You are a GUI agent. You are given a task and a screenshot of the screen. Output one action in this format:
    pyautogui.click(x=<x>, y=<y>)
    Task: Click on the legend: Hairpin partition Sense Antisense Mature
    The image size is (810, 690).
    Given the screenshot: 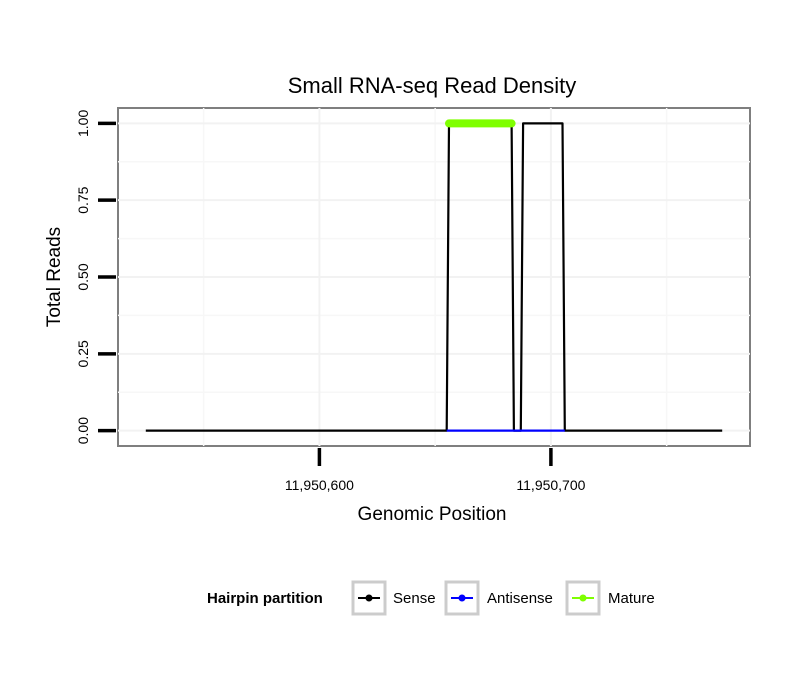 What is the action you would take?
    pyautogui.click(x=431, y=598)
    